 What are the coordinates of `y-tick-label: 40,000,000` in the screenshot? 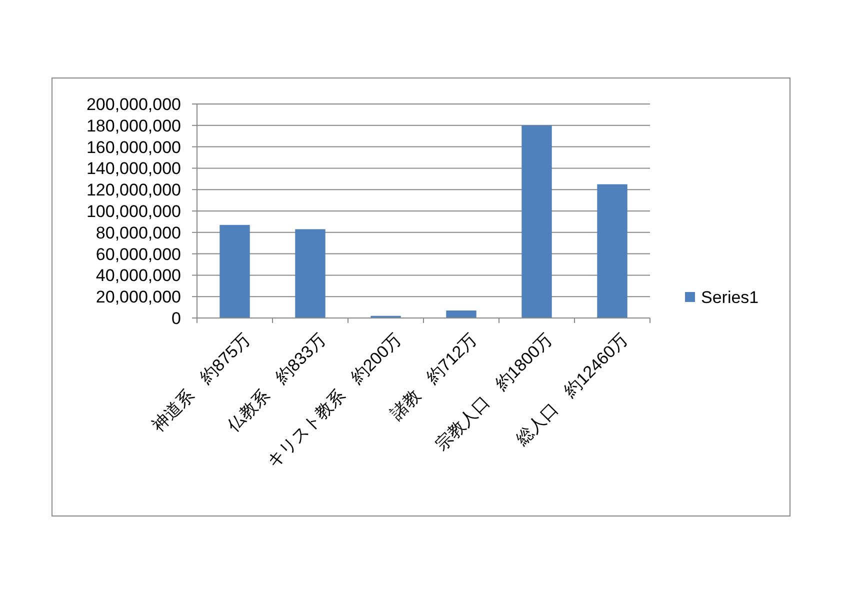 It's located at (138, 276).